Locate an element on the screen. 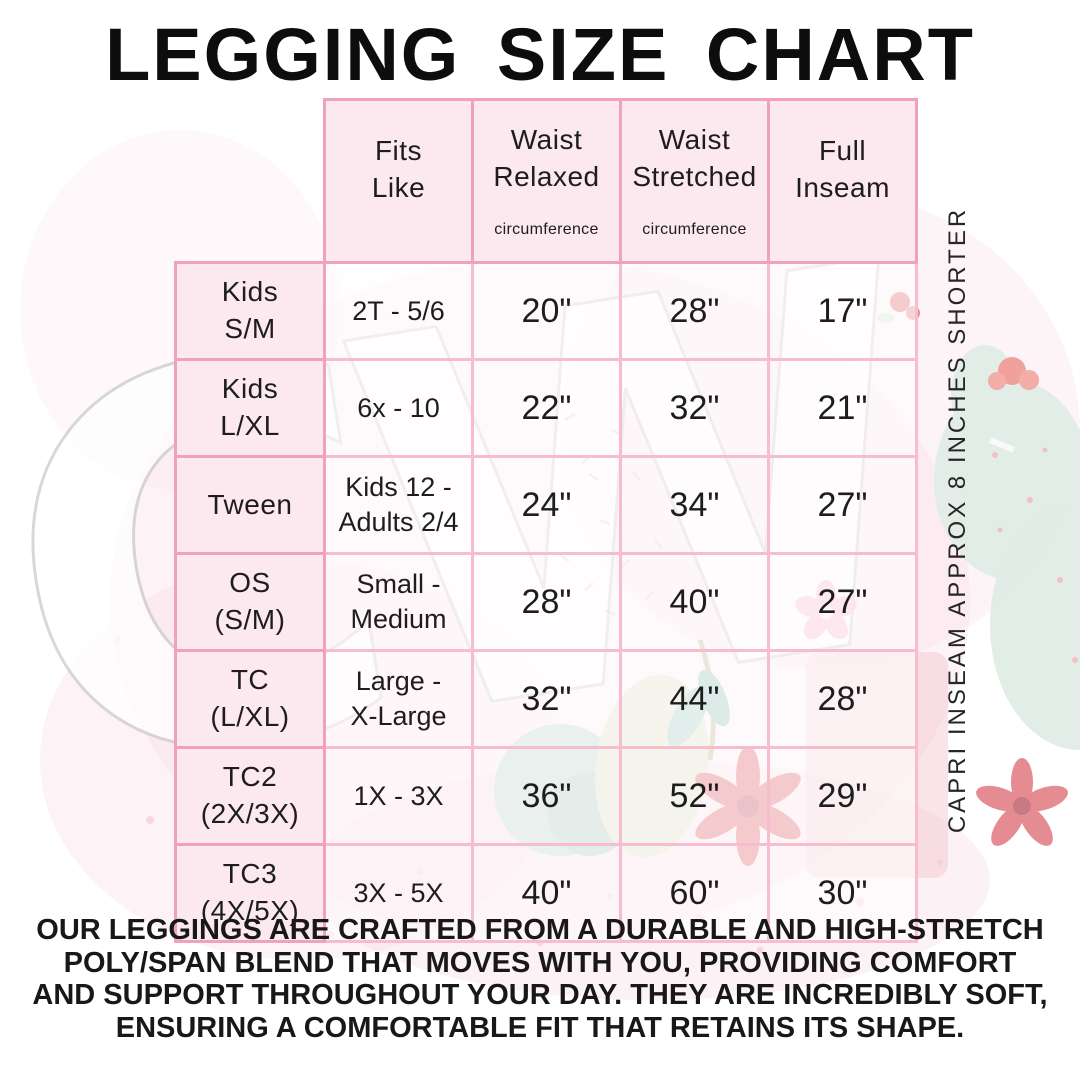 Image resolution: width=1080 pixels, height=1080 pixels. table-row: Tween Kids 12 - Adults 2/4 24" 34" 27" is located at coordinates (546, 505).